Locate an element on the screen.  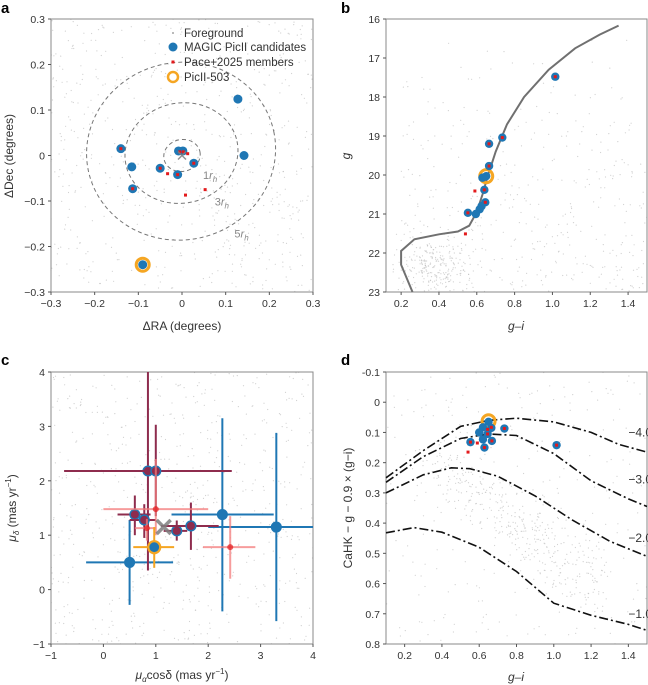
half-light-radius-ellipse is located at coordinates (181, 151).